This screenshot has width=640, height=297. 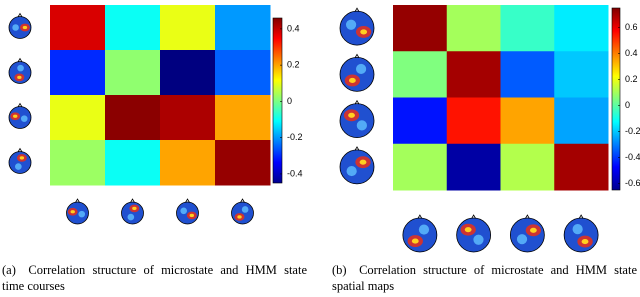 I want to click on colorbar-tick-label: 0.6, so click(x=631, y=27).